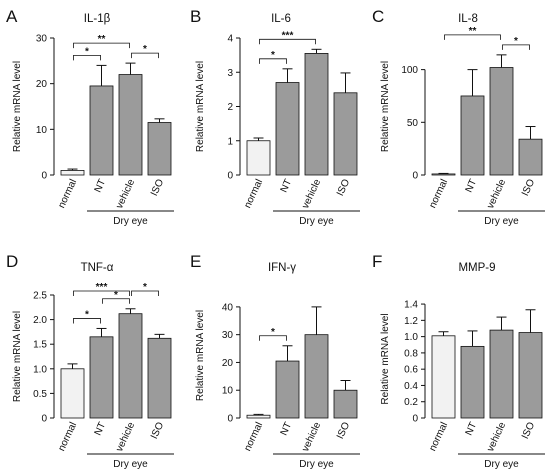  What do you see at coordinates (413, 123) in the screenshot?
I see `y-tick-label: 50` at bounding box center [413, 123].